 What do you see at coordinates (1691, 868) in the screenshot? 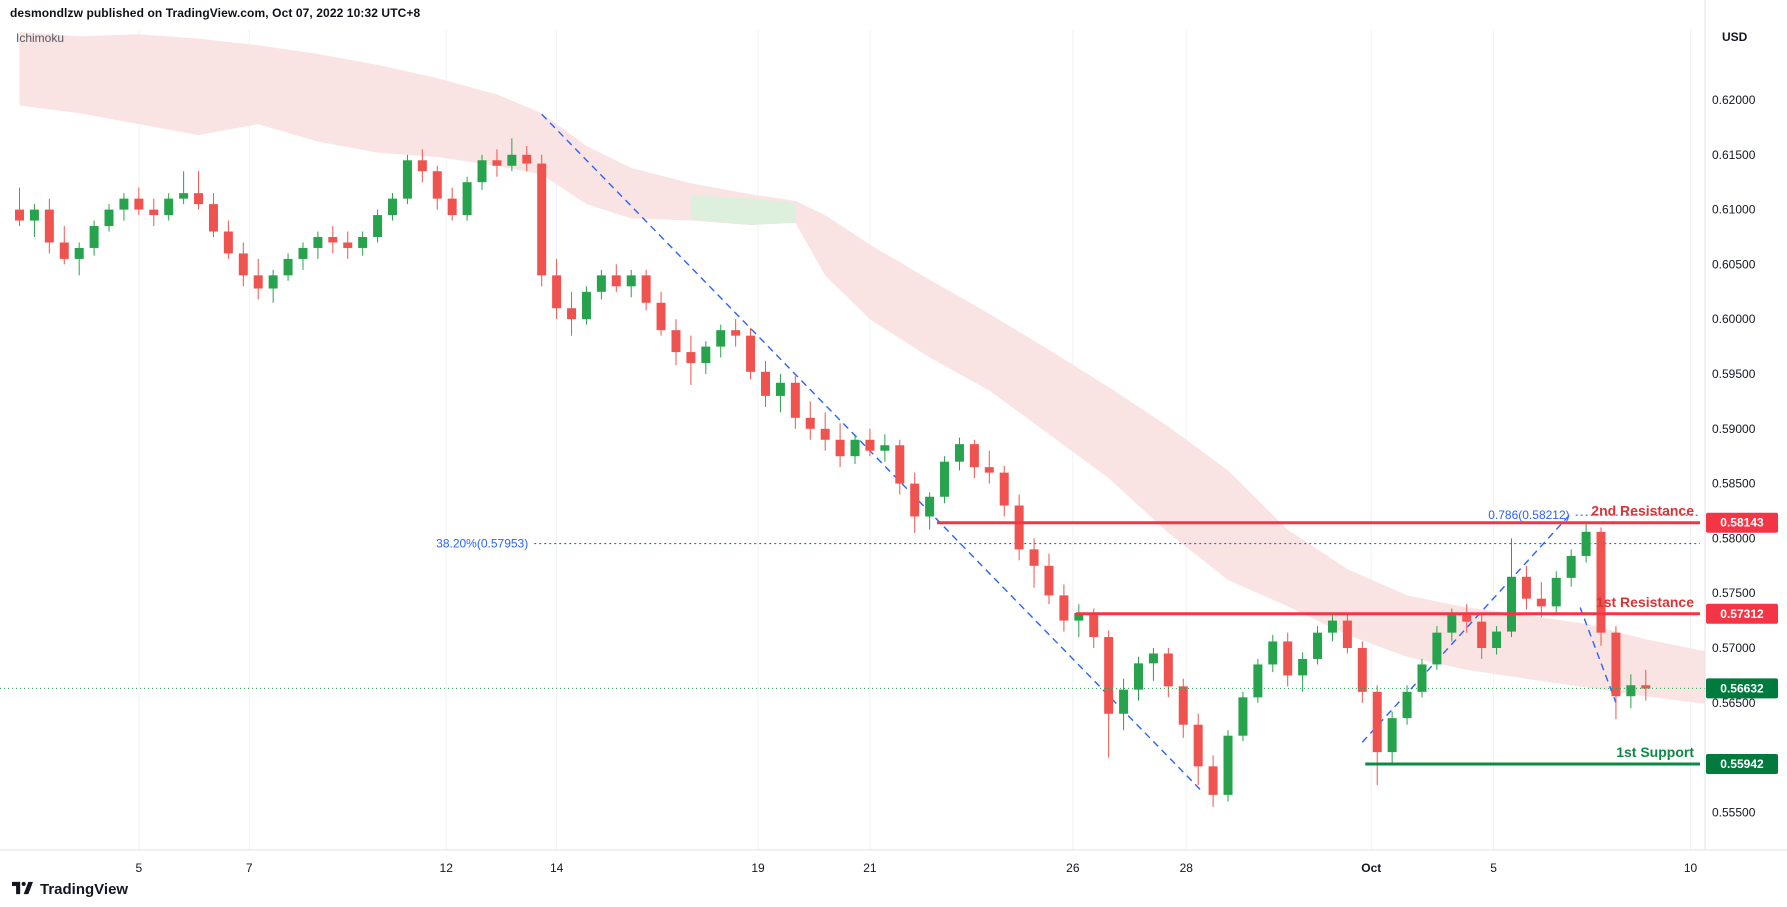
I see `time-tick-label: 10` at bounding box center [1691, 868].